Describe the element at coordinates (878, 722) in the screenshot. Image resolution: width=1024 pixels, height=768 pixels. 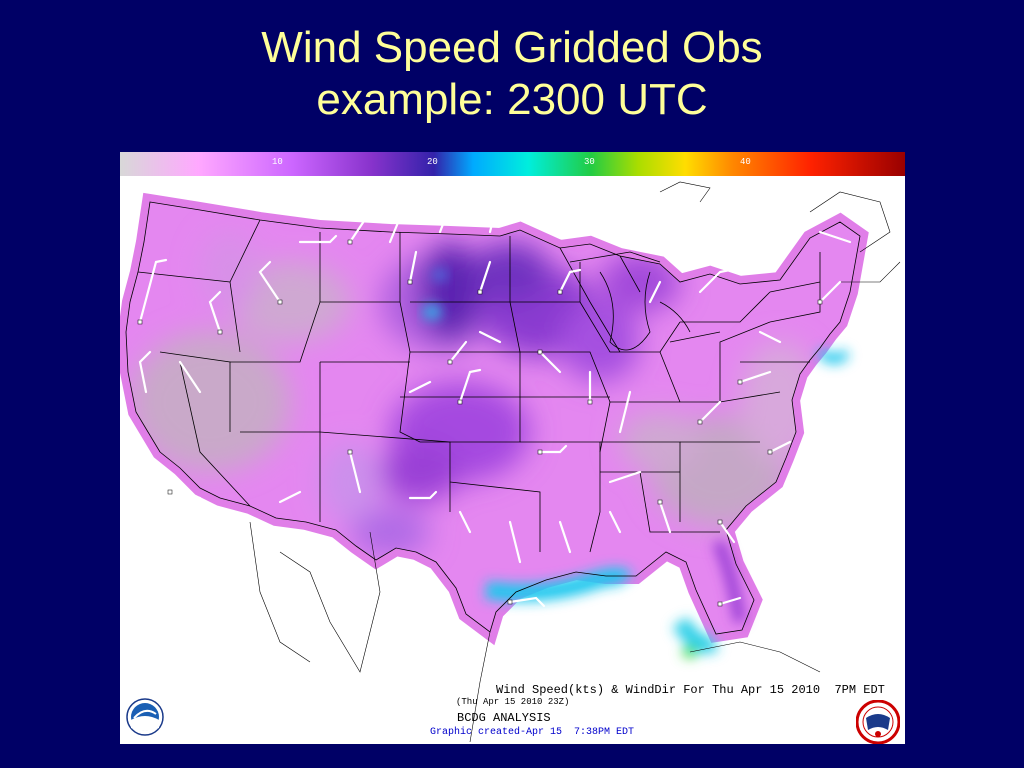
I see `nws-logo` at that location.